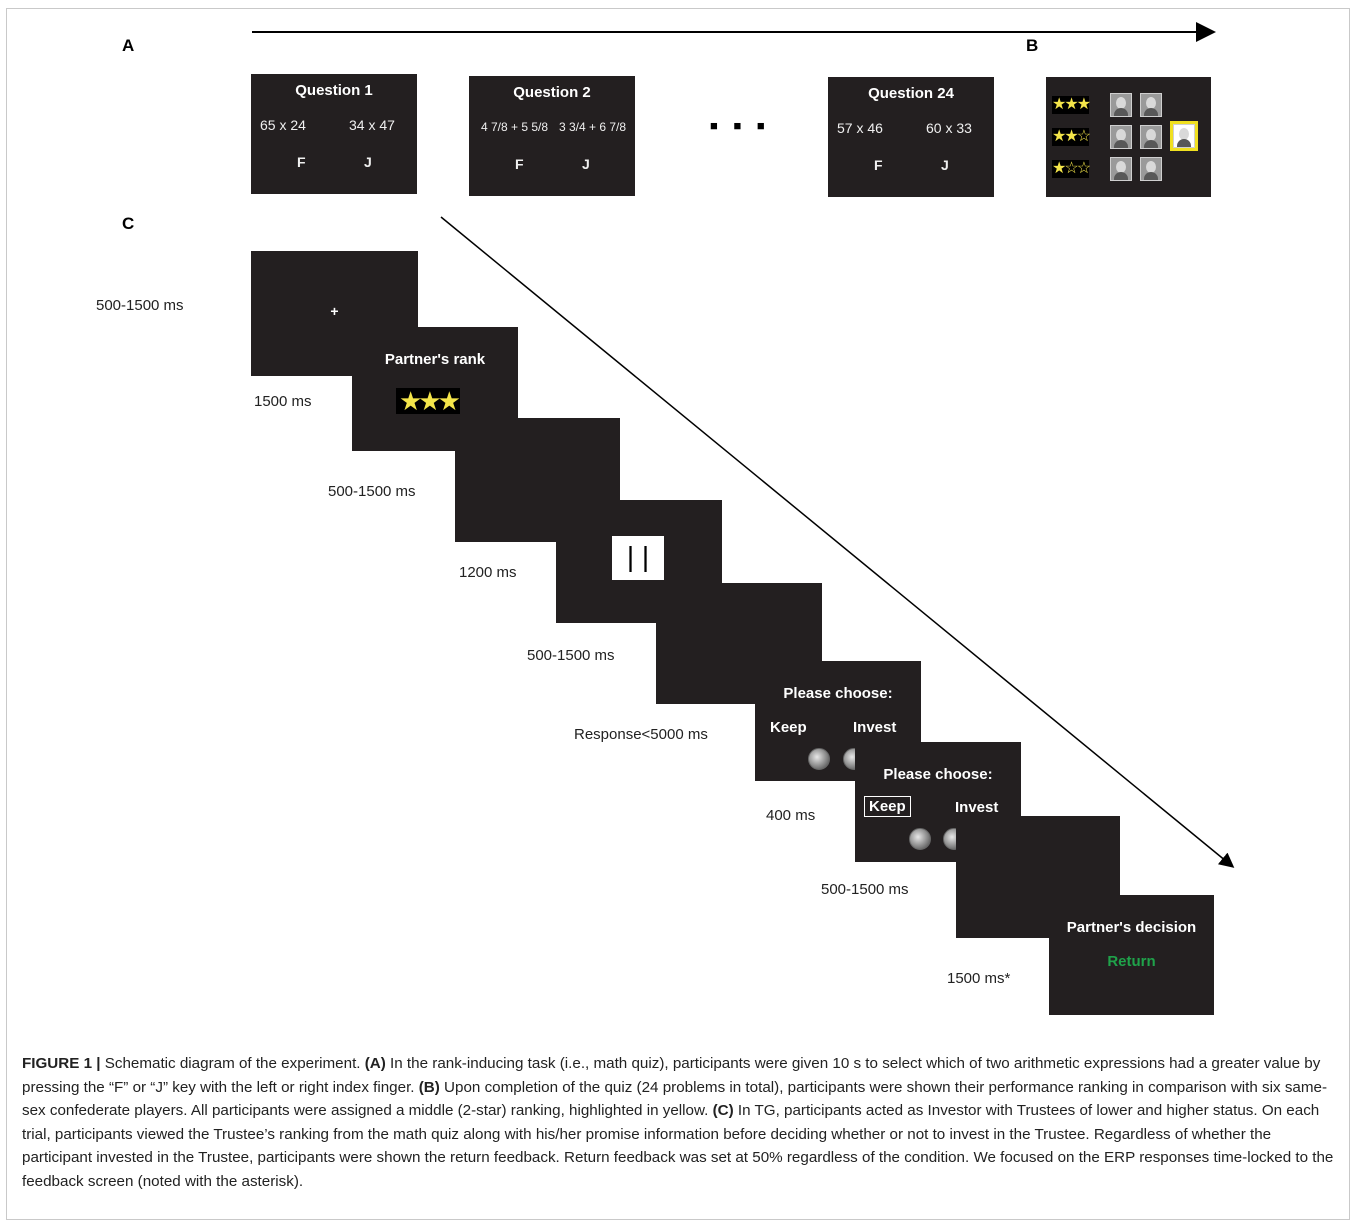 The height and width of the screenshot is (1230, 1358). I want to click on keep-option: Keep, so click(788, 727).